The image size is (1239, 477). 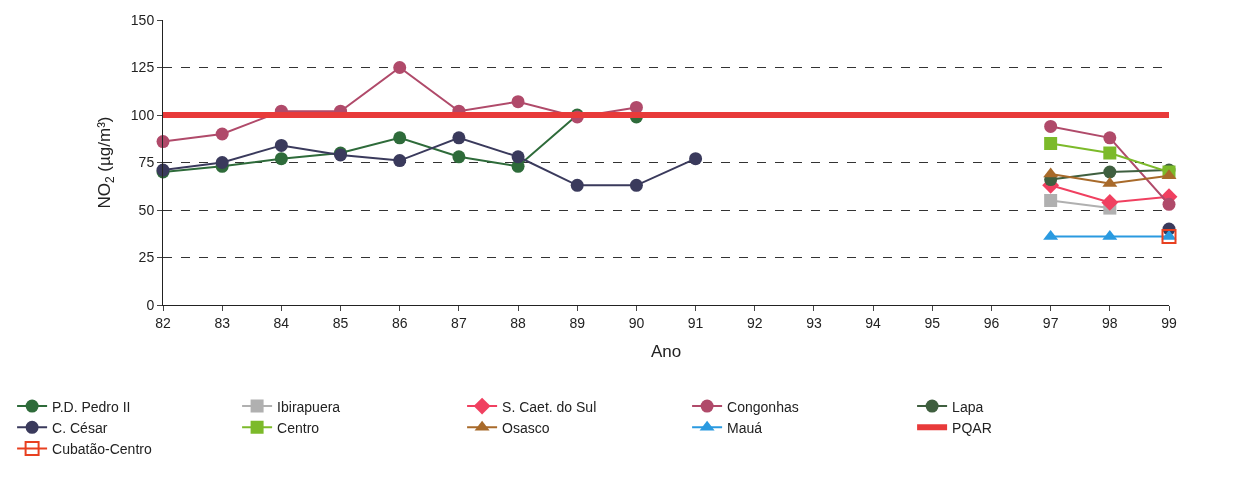 What do you see at coordinates (518, 322) in the screenshot?
I see `x-tick-label: 88` at bounding box center [518, 322].